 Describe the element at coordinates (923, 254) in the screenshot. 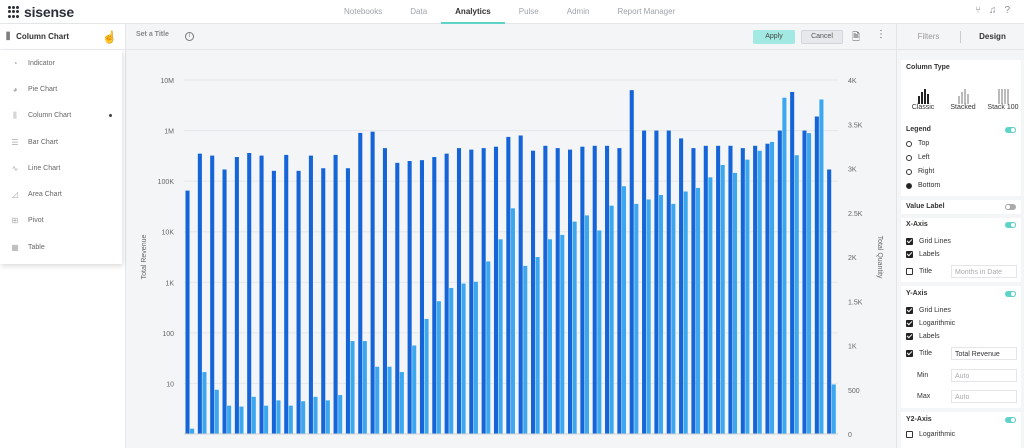

I see `x-labels-checkbox: Labels` at that location.